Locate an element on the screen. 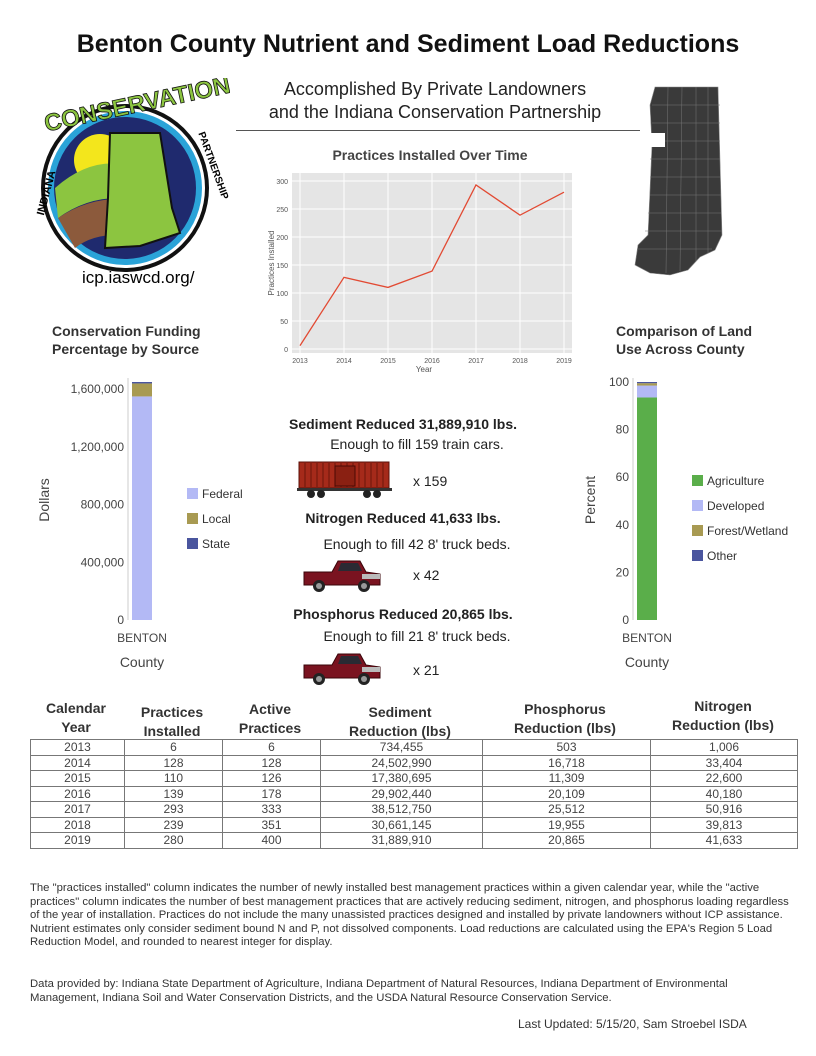  table-cell: 2019 is located at coordinates (77, 840).